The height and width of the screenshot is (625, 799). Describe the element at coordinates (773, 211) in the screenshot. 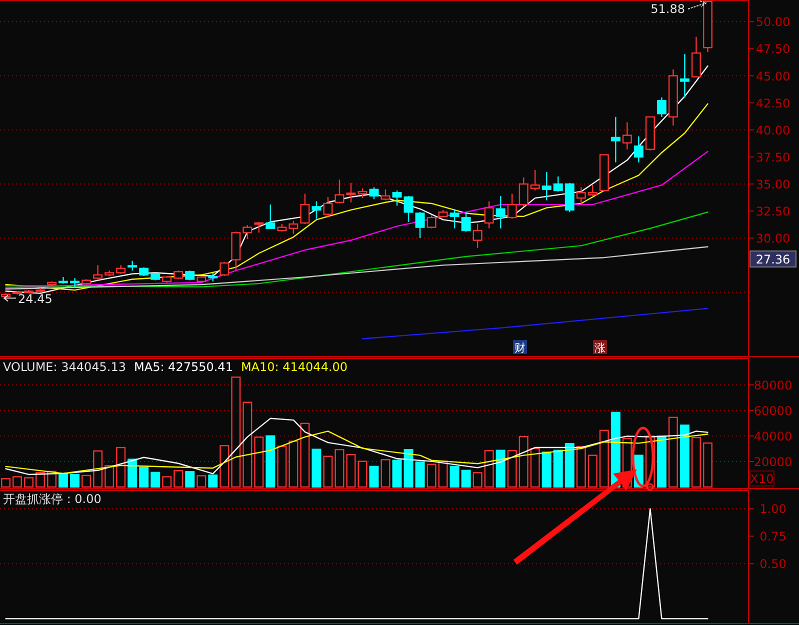

I see `y-tick-label: 32.50` at that location.